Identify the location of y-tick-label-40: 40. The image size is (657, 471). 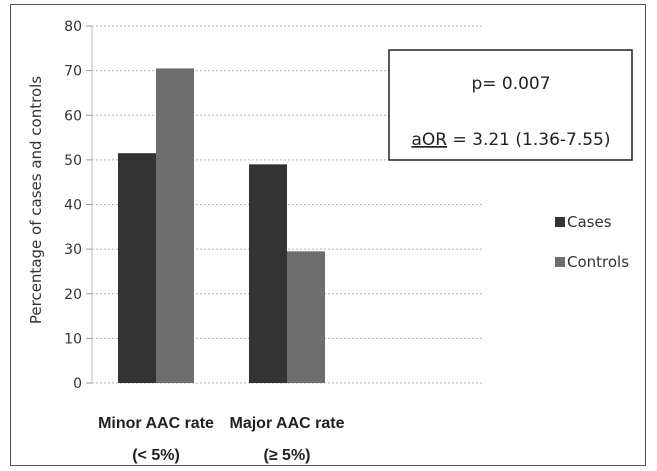
(73, 206).